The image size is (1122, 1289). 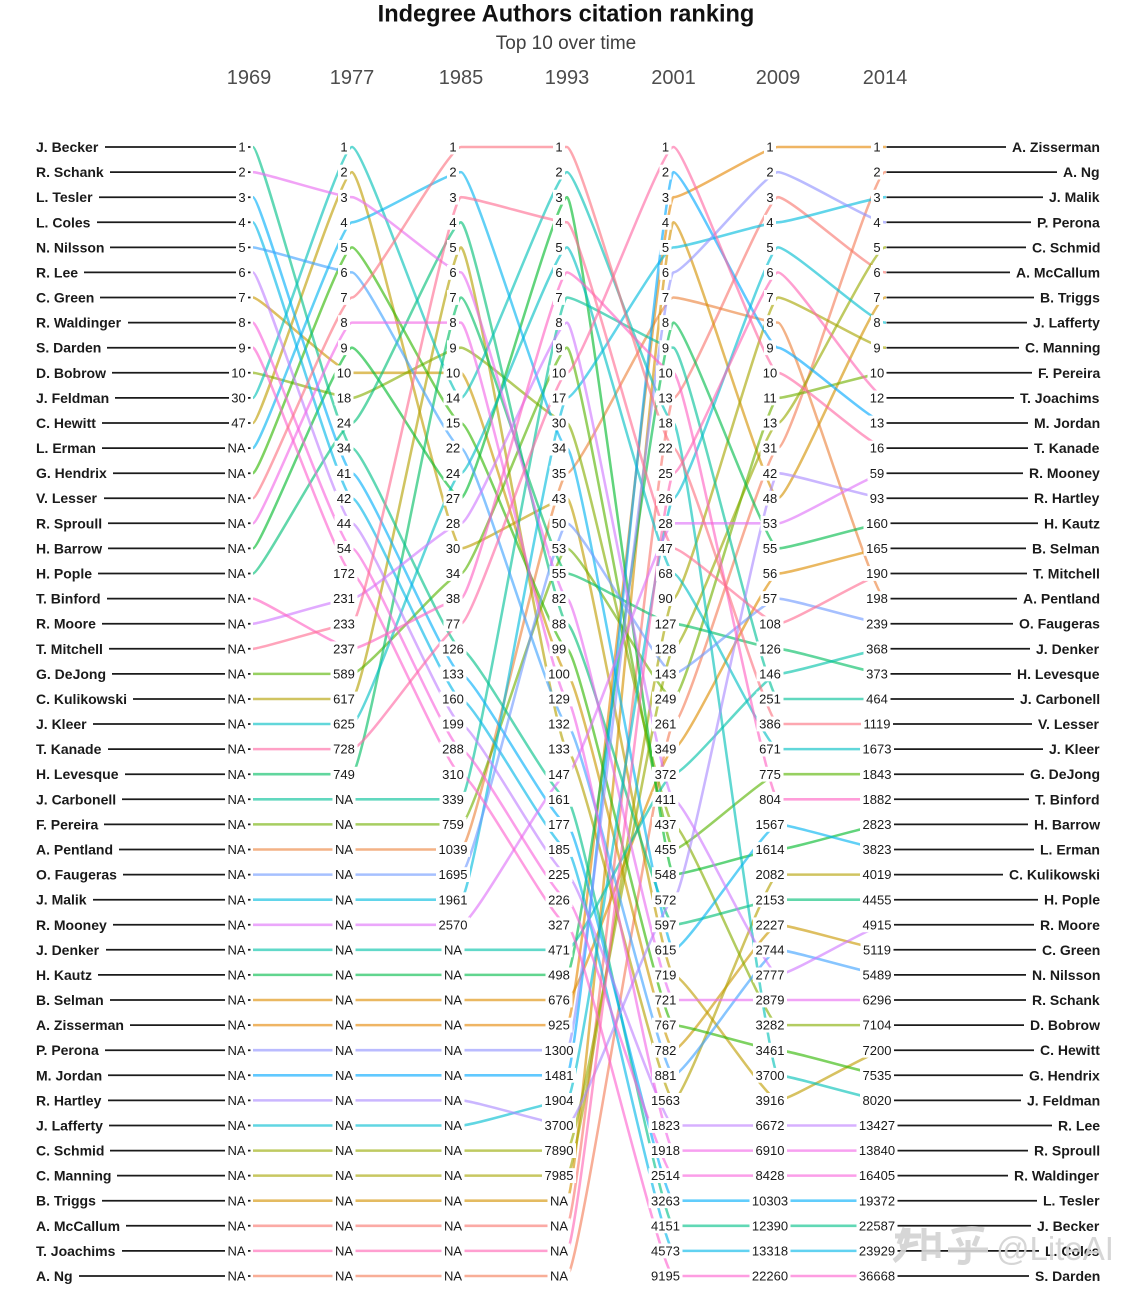 I want to click on svg-text: 349, so click(x=666, y=749).